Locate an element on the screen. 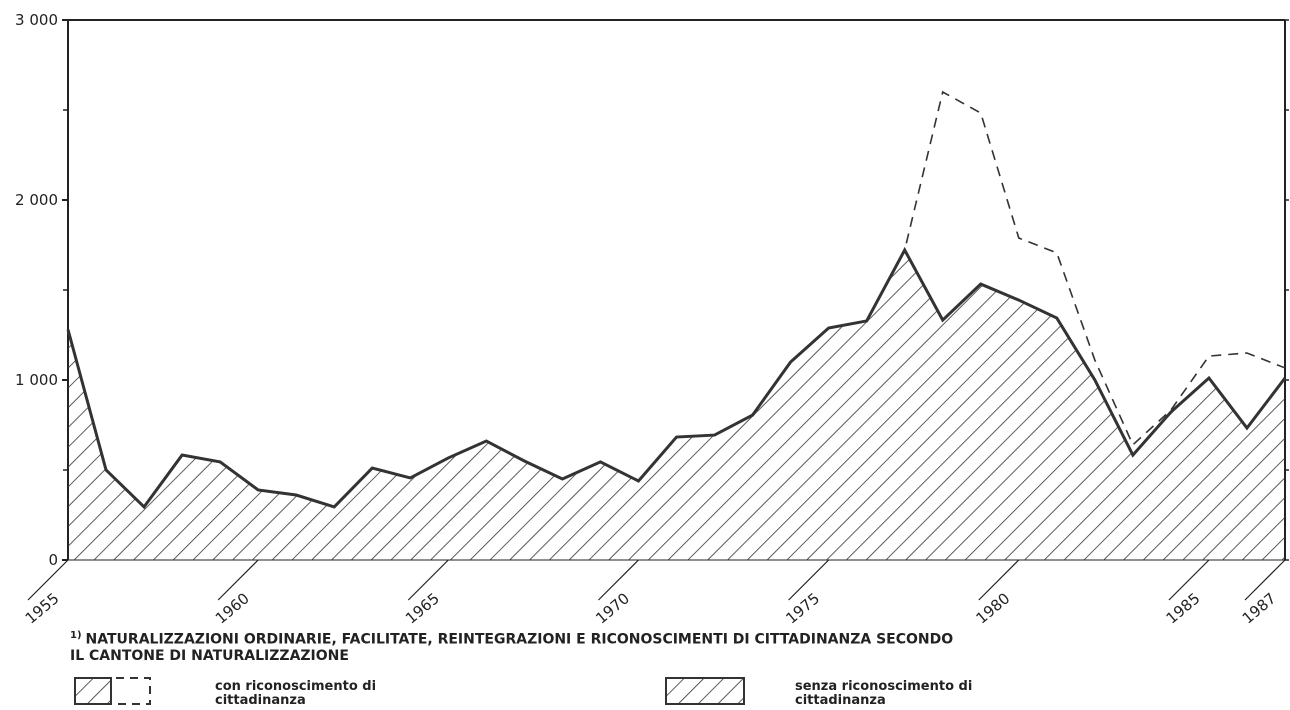 This screenshot has height=710, width=1290. x-tick-label: 1965 is located at coordinates (422, 607).